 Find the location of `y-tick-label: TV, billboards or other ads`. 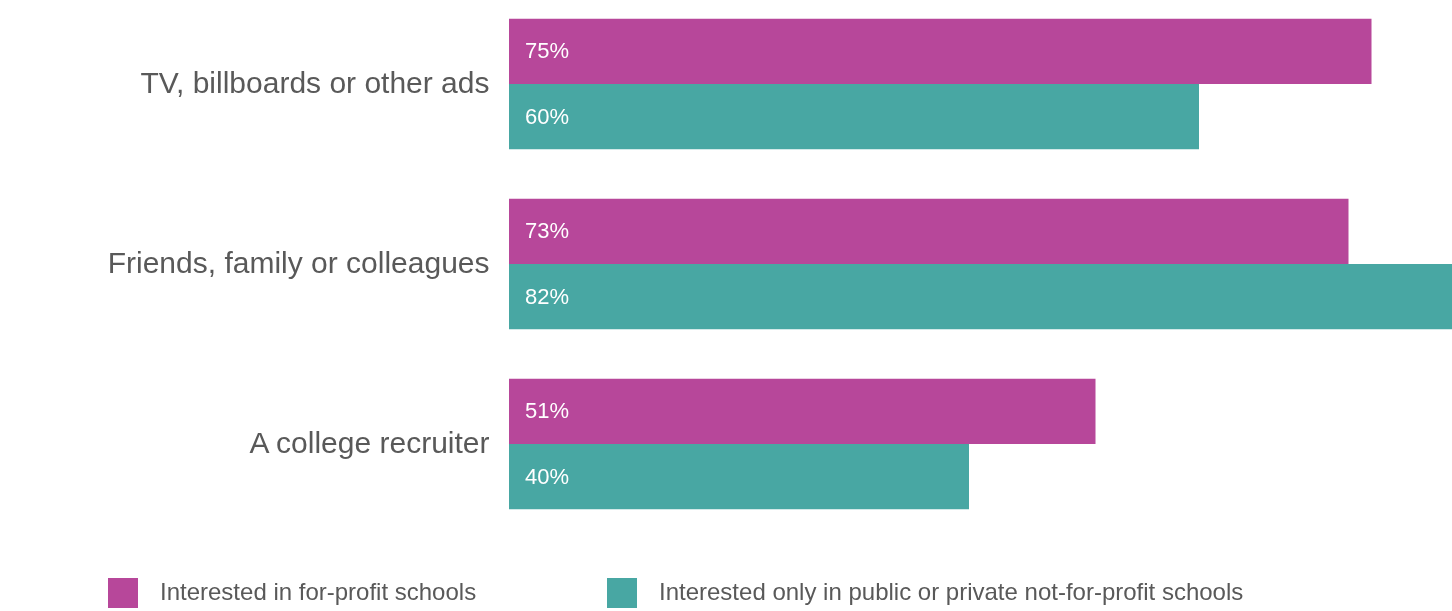

y-tick-label: TV, billboards or other ads is located at coordinates (315, 83).